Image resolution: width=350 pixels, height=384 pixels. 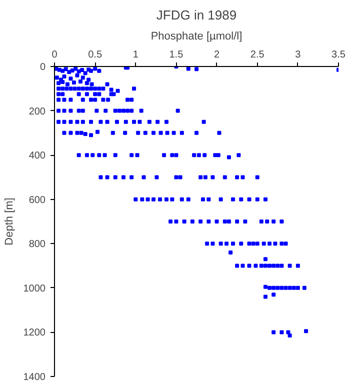 What do you see at coordinates (196, 36) in the screenshot?
I see `x-axis-title: Phosphate [µmol/l]` at bounding box center [196, 36].